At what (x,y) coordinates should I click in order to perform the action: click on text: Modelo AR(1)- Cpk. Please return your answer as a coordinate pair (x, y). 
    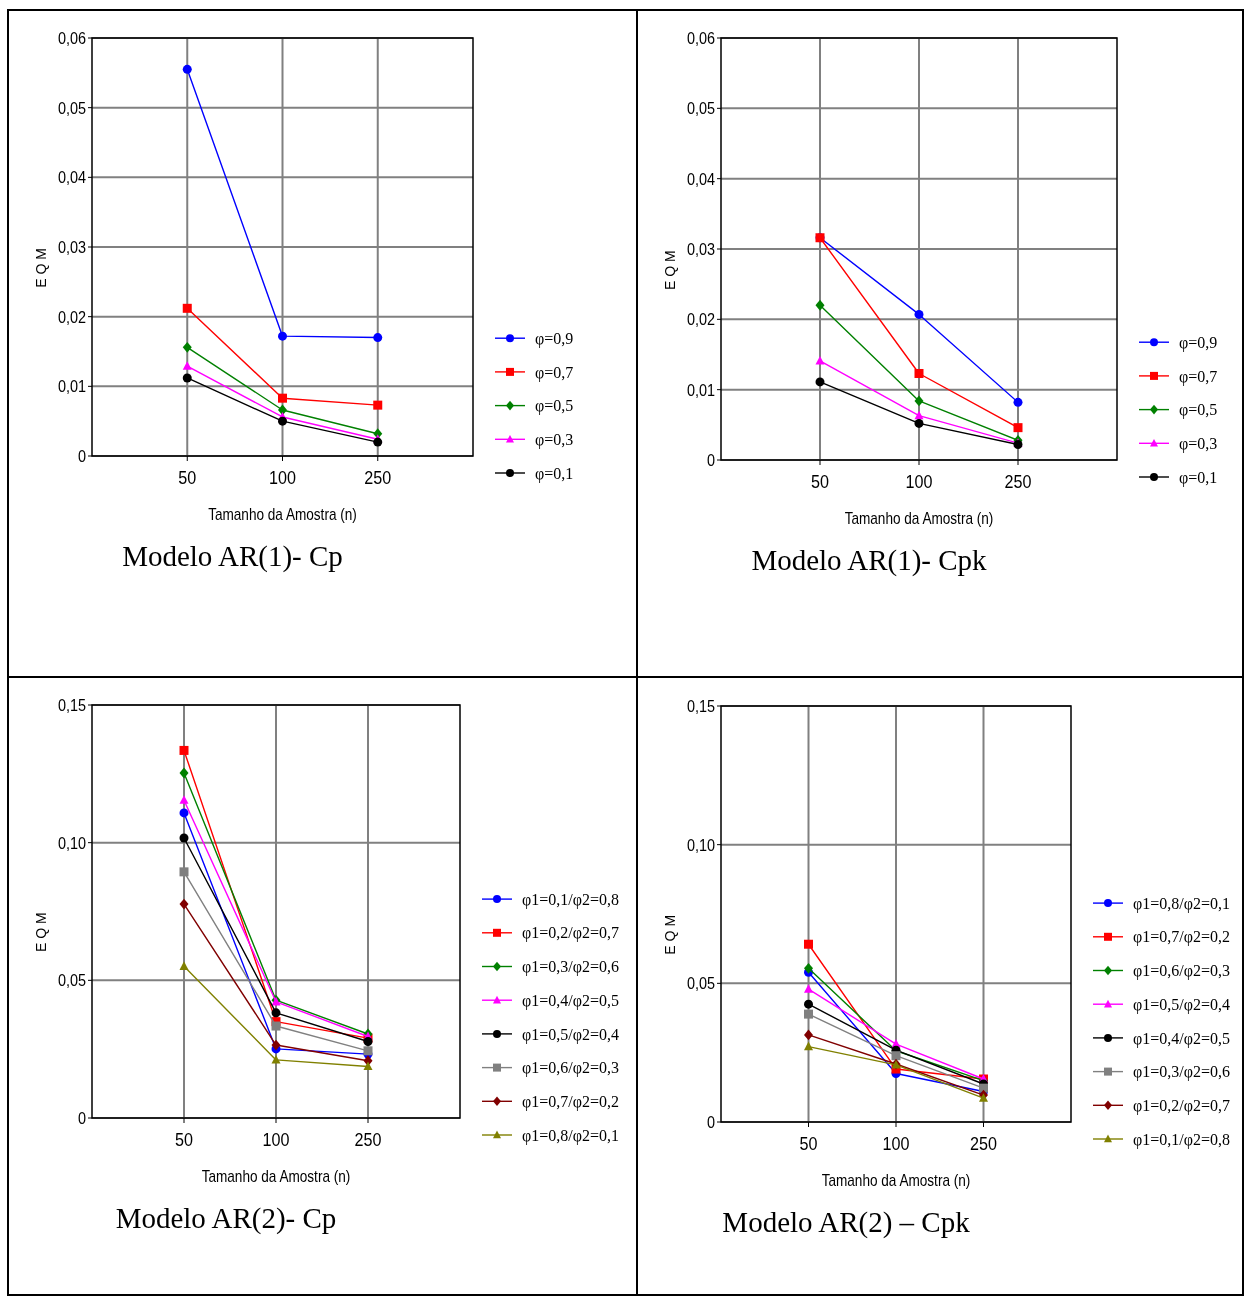
    Looking at the image, I should click on (869, 560).